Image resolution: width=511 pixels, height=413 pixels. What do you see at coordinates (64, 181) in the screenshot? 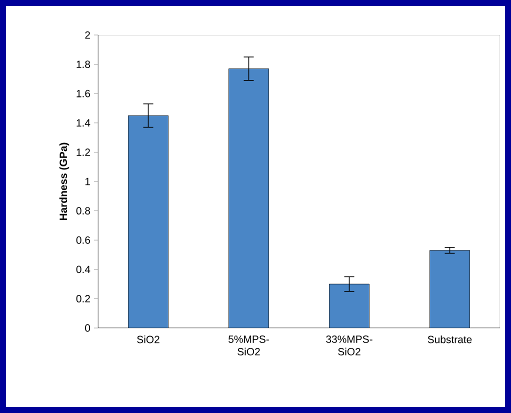
I see `y-axis-title: Hardness (GPa)` at bounding box center [64, 181].